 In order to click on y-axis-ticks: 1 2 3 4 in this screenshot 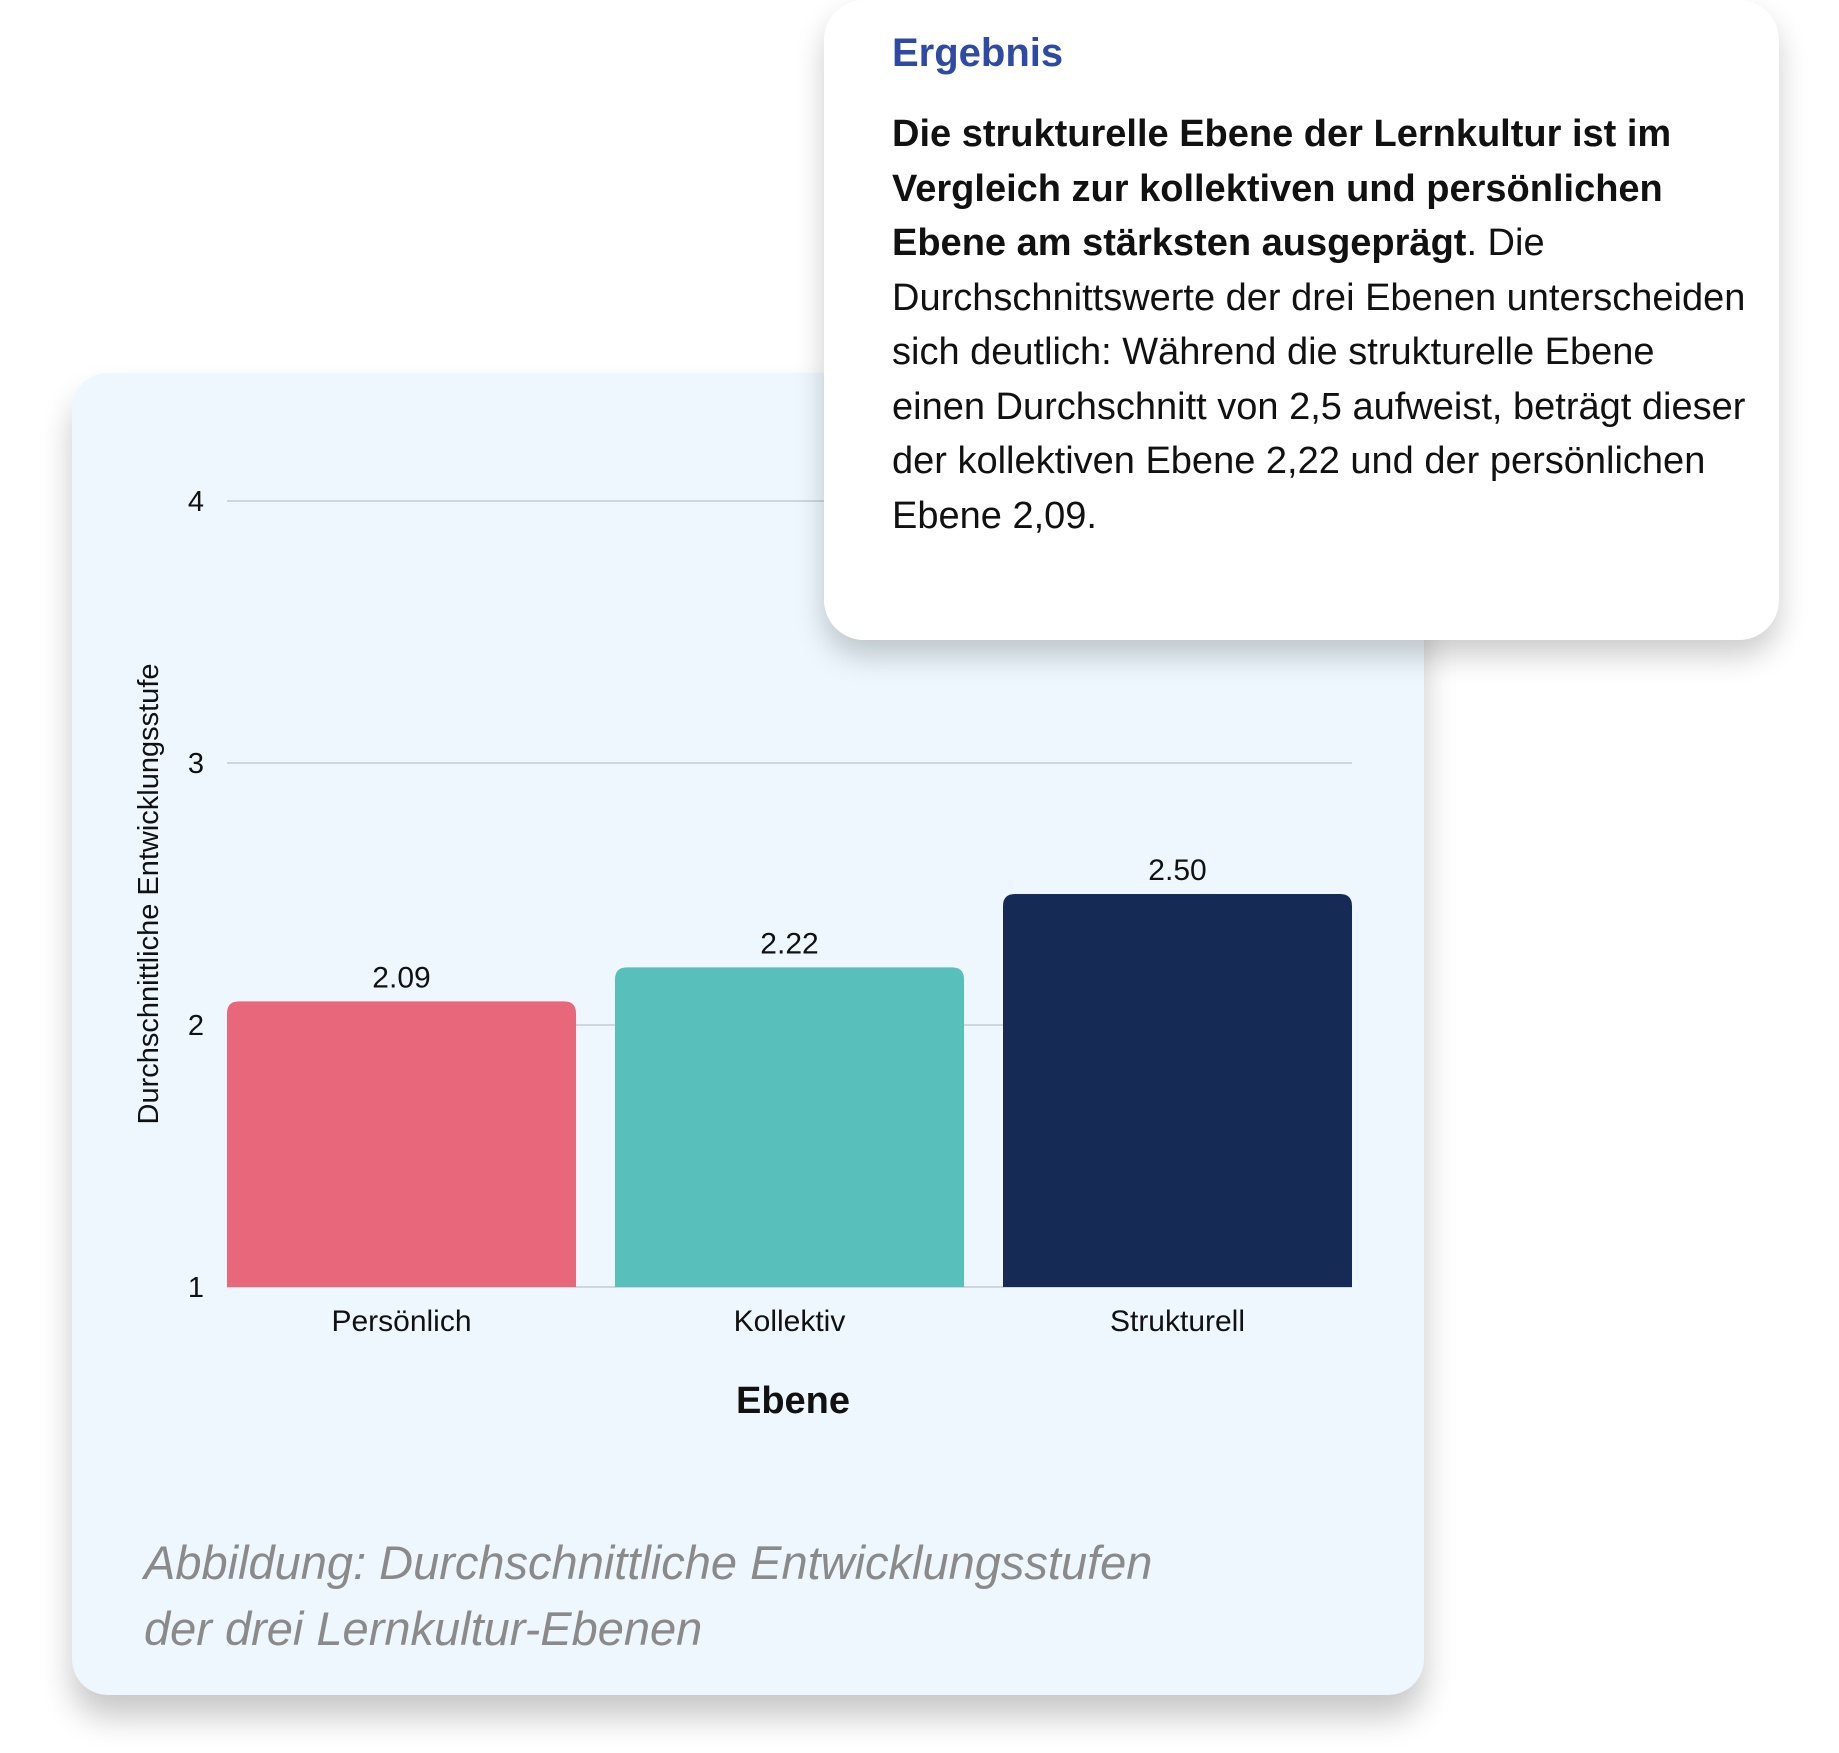, I will do `click(196, 895)`.